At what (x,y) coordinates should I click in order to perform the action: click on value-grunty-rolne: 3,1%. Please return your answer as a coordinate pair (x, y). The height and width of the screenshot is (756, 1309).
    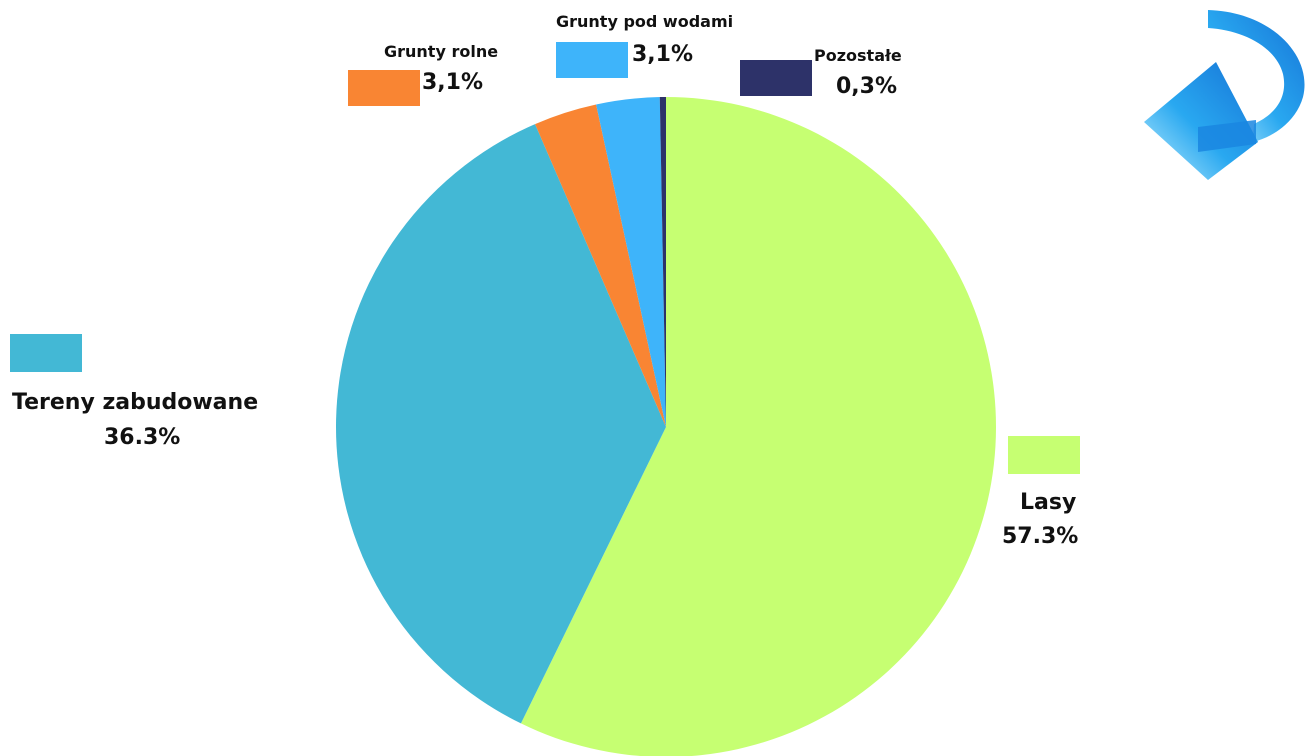
    Looking at the image, I should click on (453, 82).